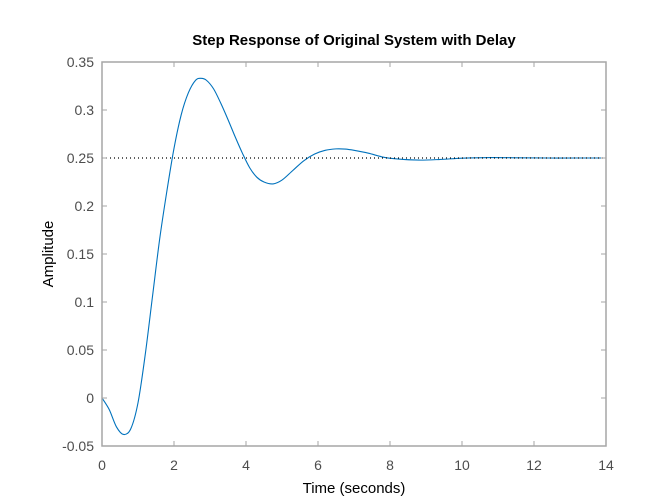 The image size is (671, 503). What do you see at coordinates (85, 110) in the screenshot?
I see `y-tick-label: 0.3` at bounding box center [85, 110].